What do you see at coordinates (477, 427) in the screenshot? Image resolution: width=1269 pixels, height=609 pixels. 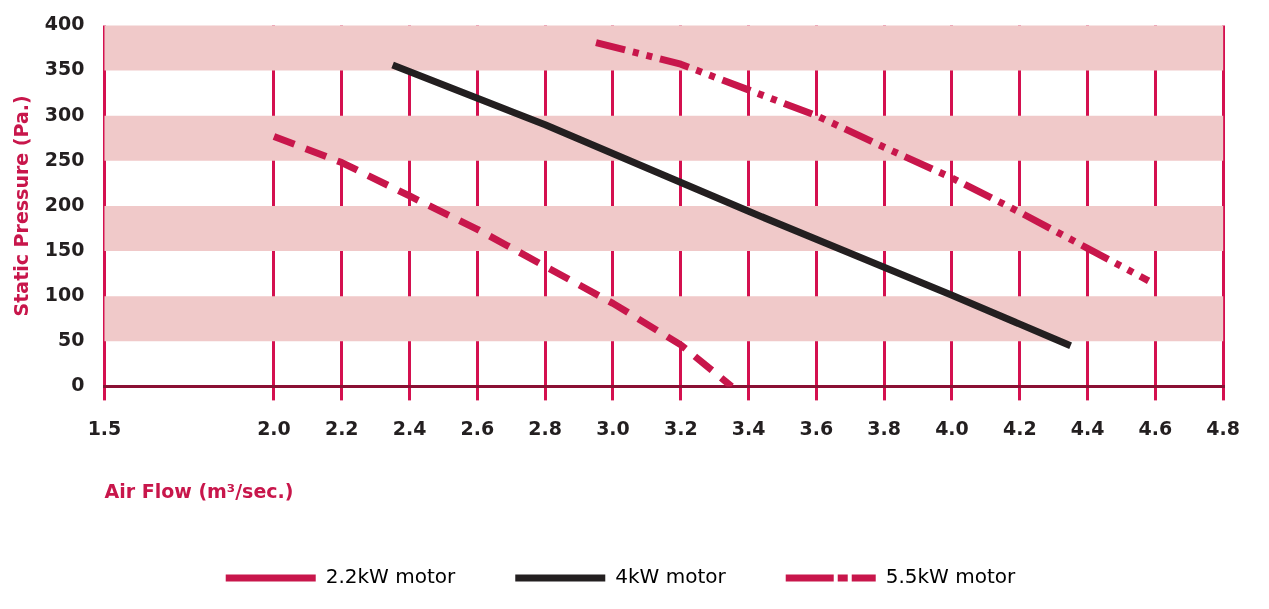 I see `x-tick-label: 2.6` at bounding box center [477, 427].